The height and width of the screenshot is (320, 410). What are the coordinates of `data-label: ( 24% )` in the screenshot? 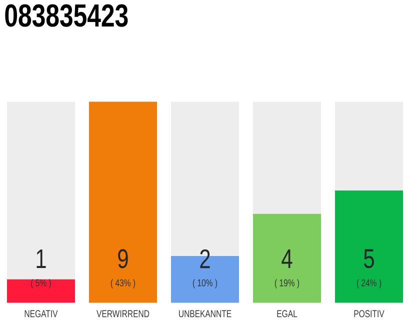 It's located at (369, 283).